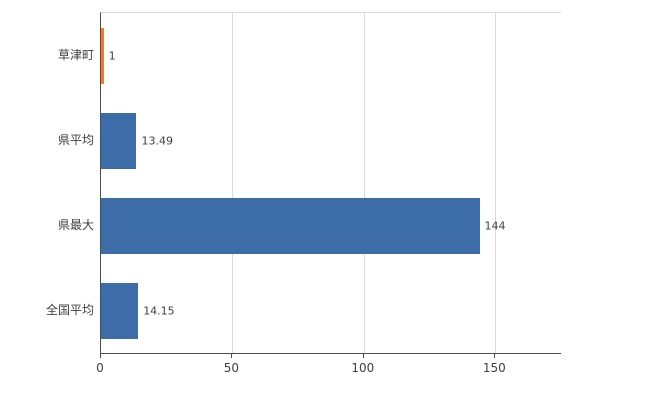 This screenshot has height=400, width=650. What do you see at coordinates (231, 368) in the screenshot?
I see `x-tick-label: 50` at bounding box center [231, 368].